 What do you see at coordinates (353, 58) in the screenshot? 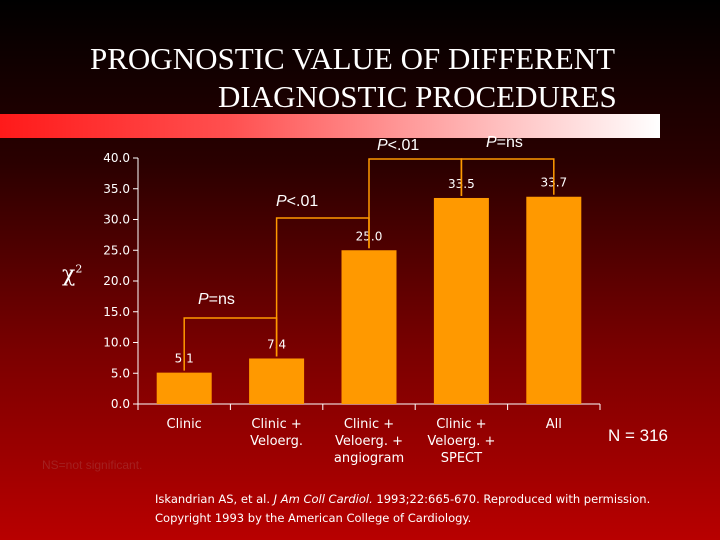
I see `title-line-1: PROGNOSTIC VALUE OF DIFFERENT` at bounding box center [353, 58].